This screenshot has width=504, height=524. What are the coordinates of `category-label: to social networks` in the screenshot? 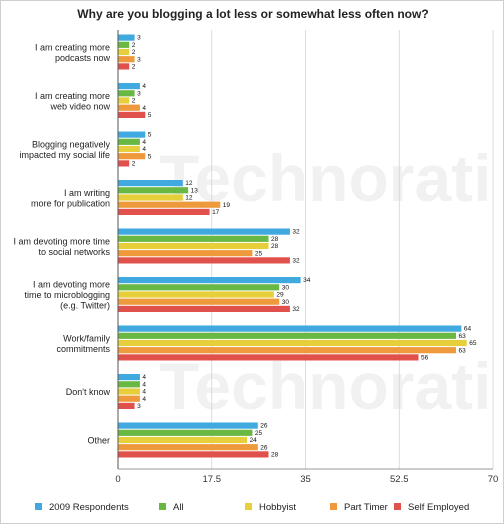 It's located at (74, 252).